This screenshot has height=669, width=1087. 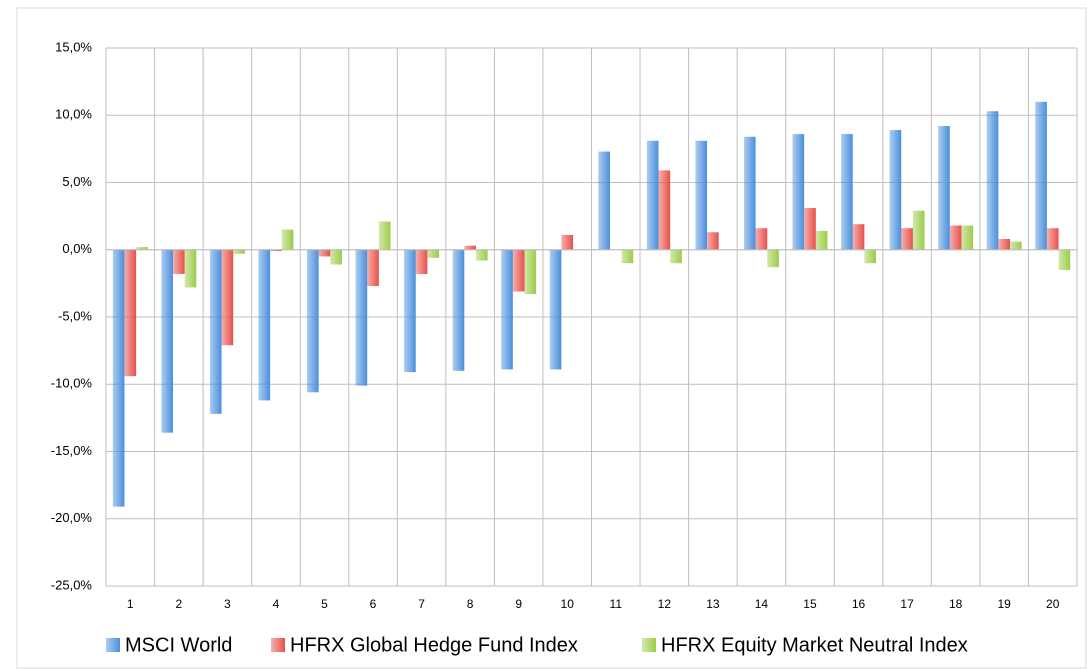 I want to click on x-tick-label: 15, so click(x=810, y=604).